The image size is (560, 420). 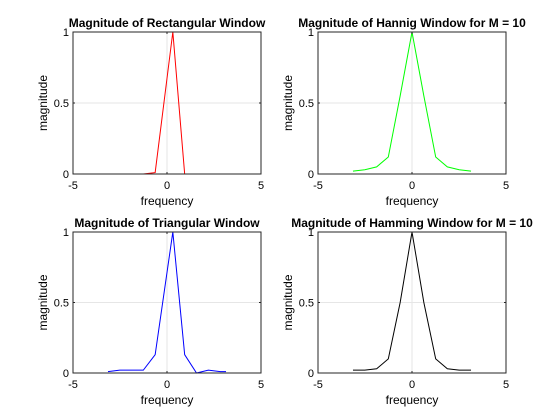 What do you see at coordinates (167, 223) in the screenshot?
I see `chart-title: Magnitude of Triangular Window` at bounding box center [167, 223].